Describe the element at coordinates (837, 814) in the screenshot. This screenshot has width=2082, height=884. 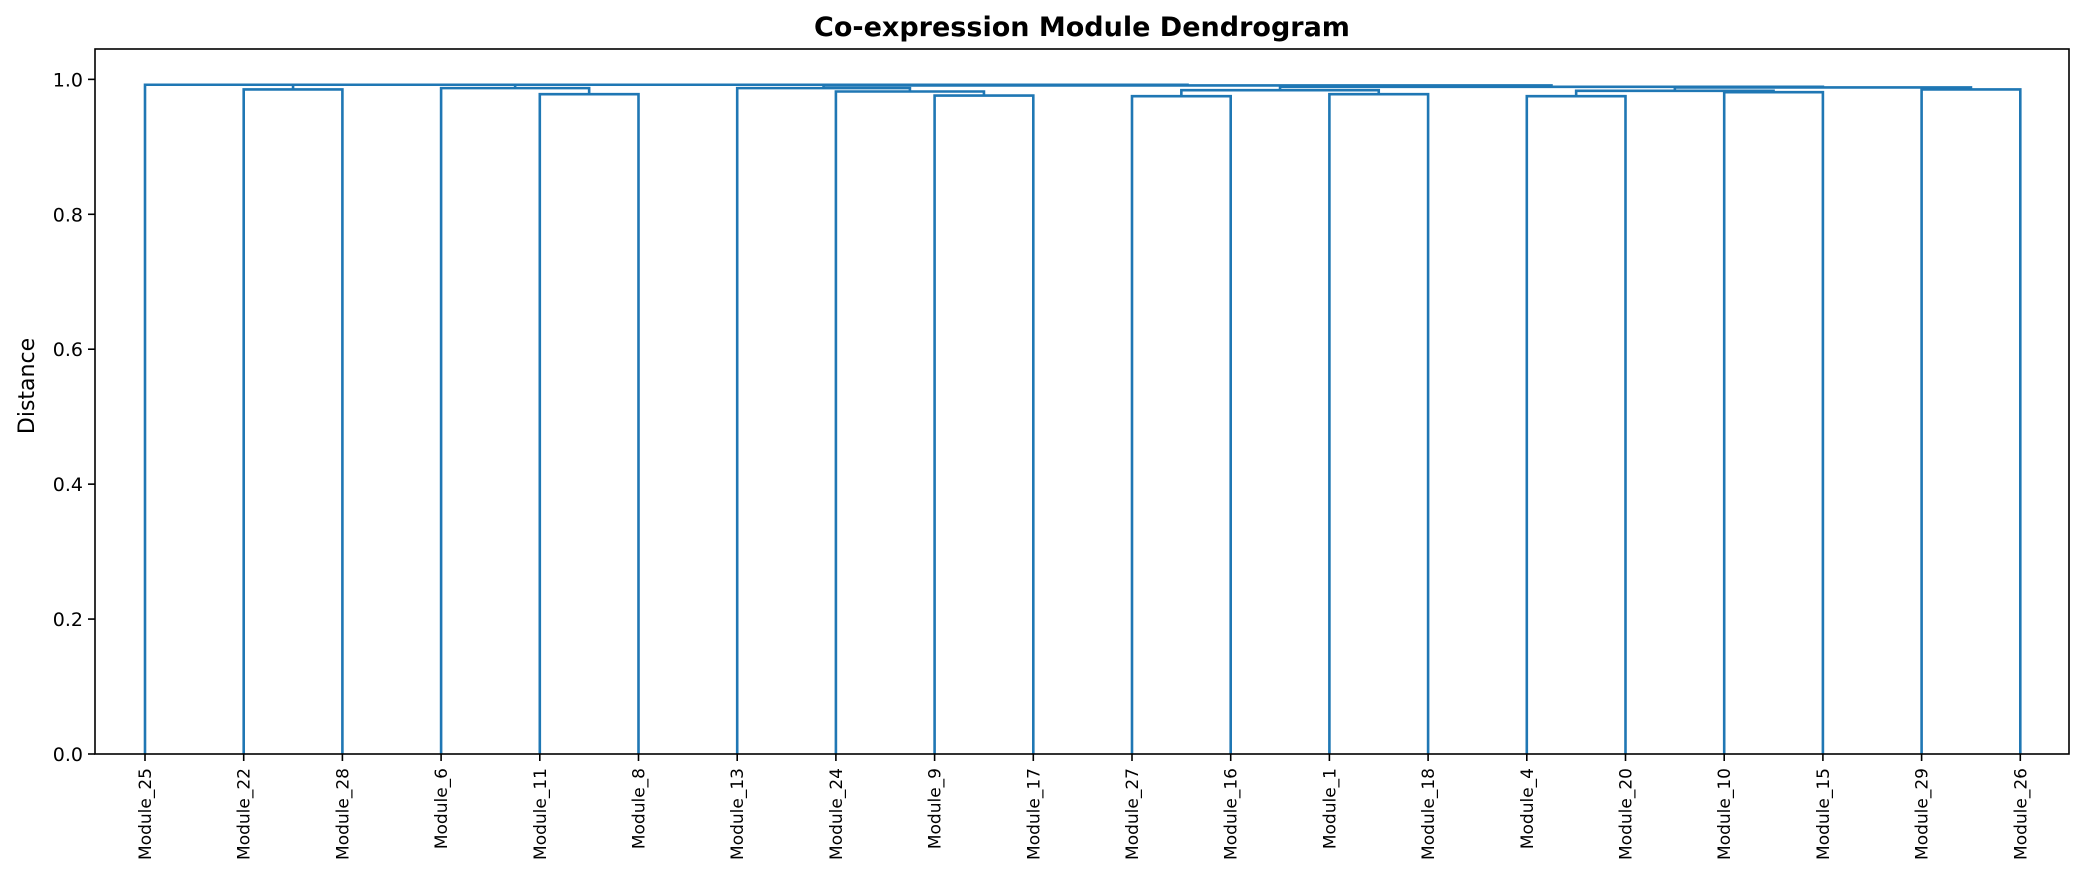
I see `leaf-label: Module_24` at that location.